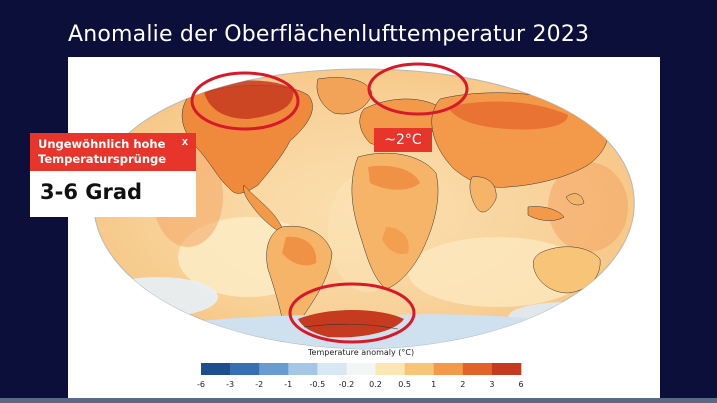 This screenshot has height=403, width=717. I want to click on legend-tick-label: -0.2, so click(347, 384).